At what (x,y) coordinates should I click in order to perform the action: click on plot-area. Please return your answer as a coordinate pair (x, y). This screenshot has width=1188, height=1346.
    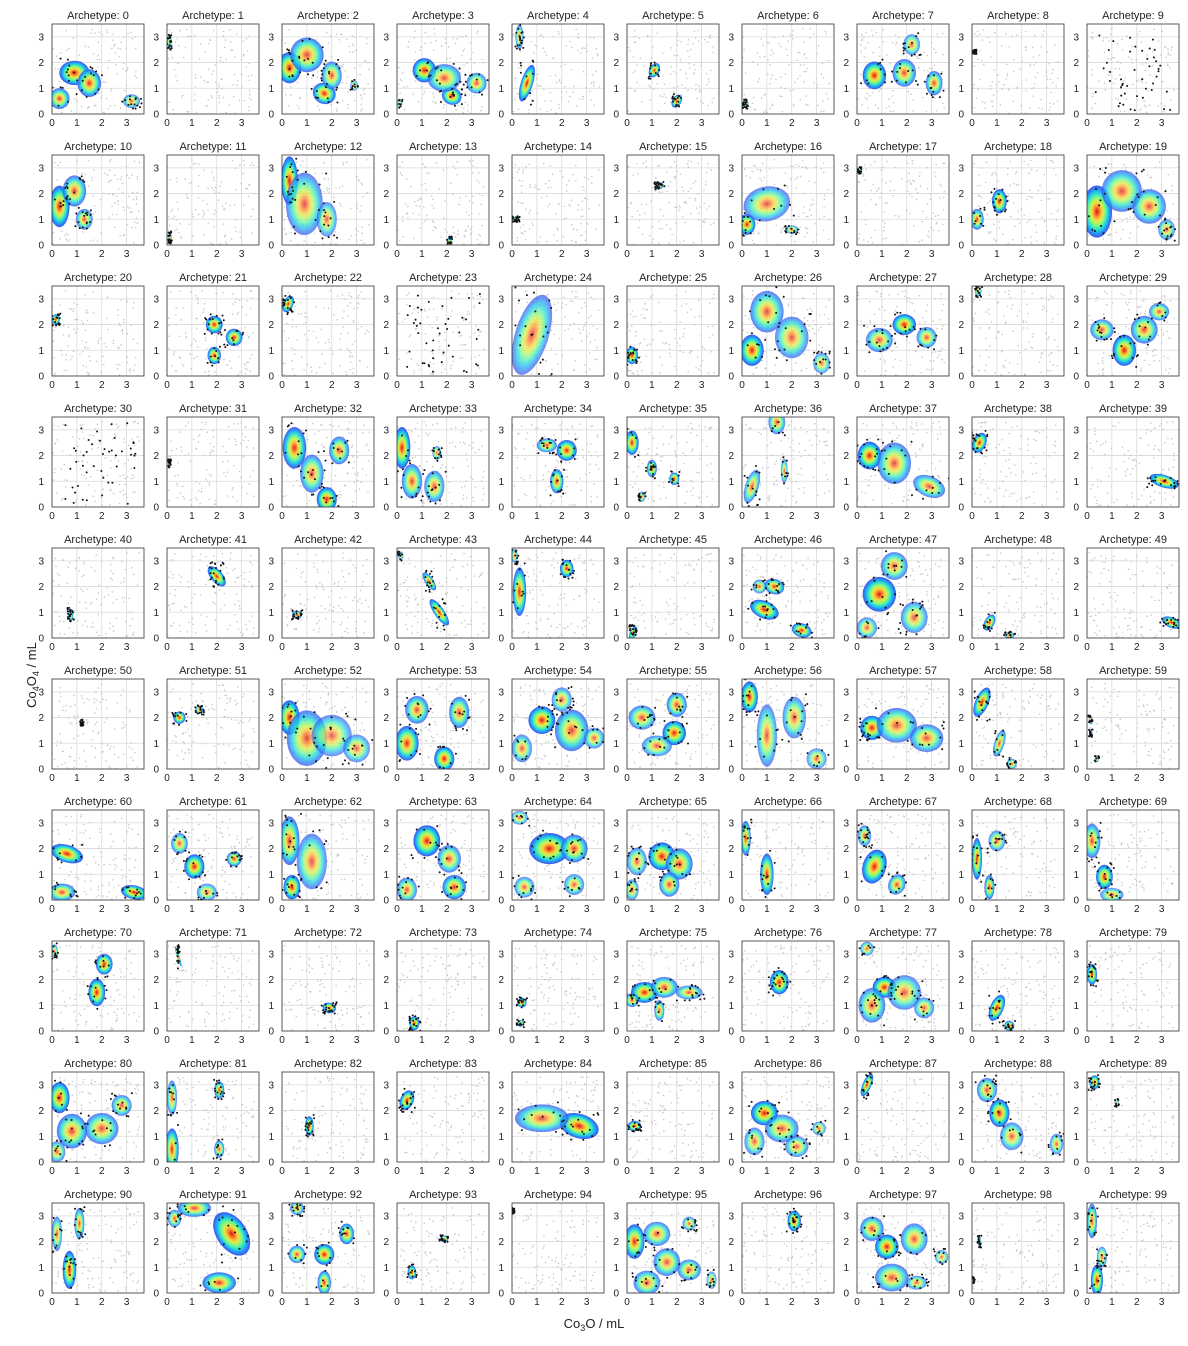
    Looking at the image, I should click on (210, 332).